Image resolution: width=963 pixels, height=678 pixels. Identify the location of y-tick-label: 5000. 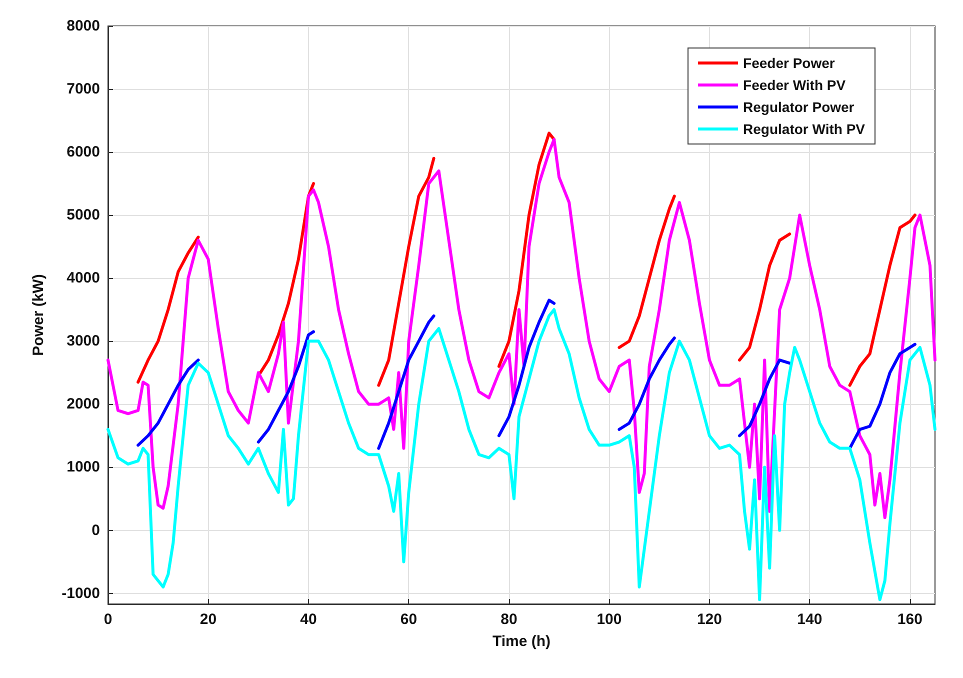
(83, 215).